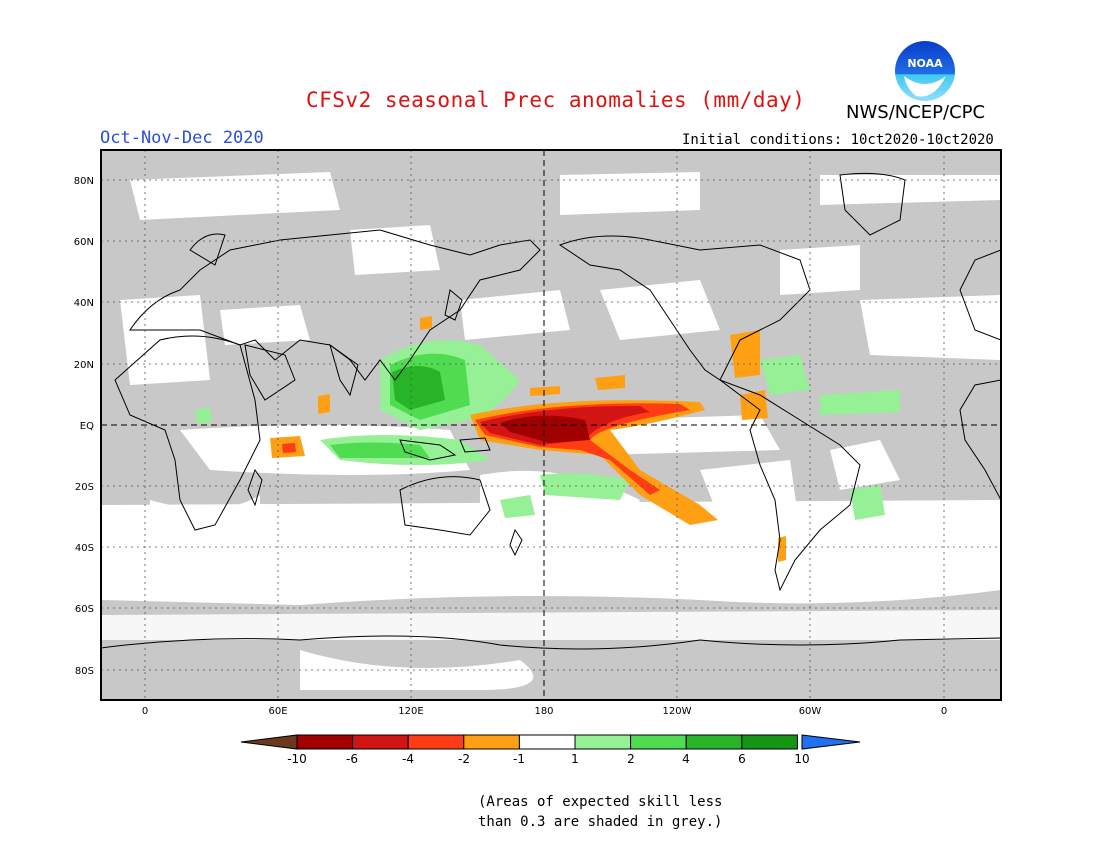  What do you see at coordinates (84, 671) in the screenshot?
I see `lat-label: 80S` at bounding box center [84, 671].